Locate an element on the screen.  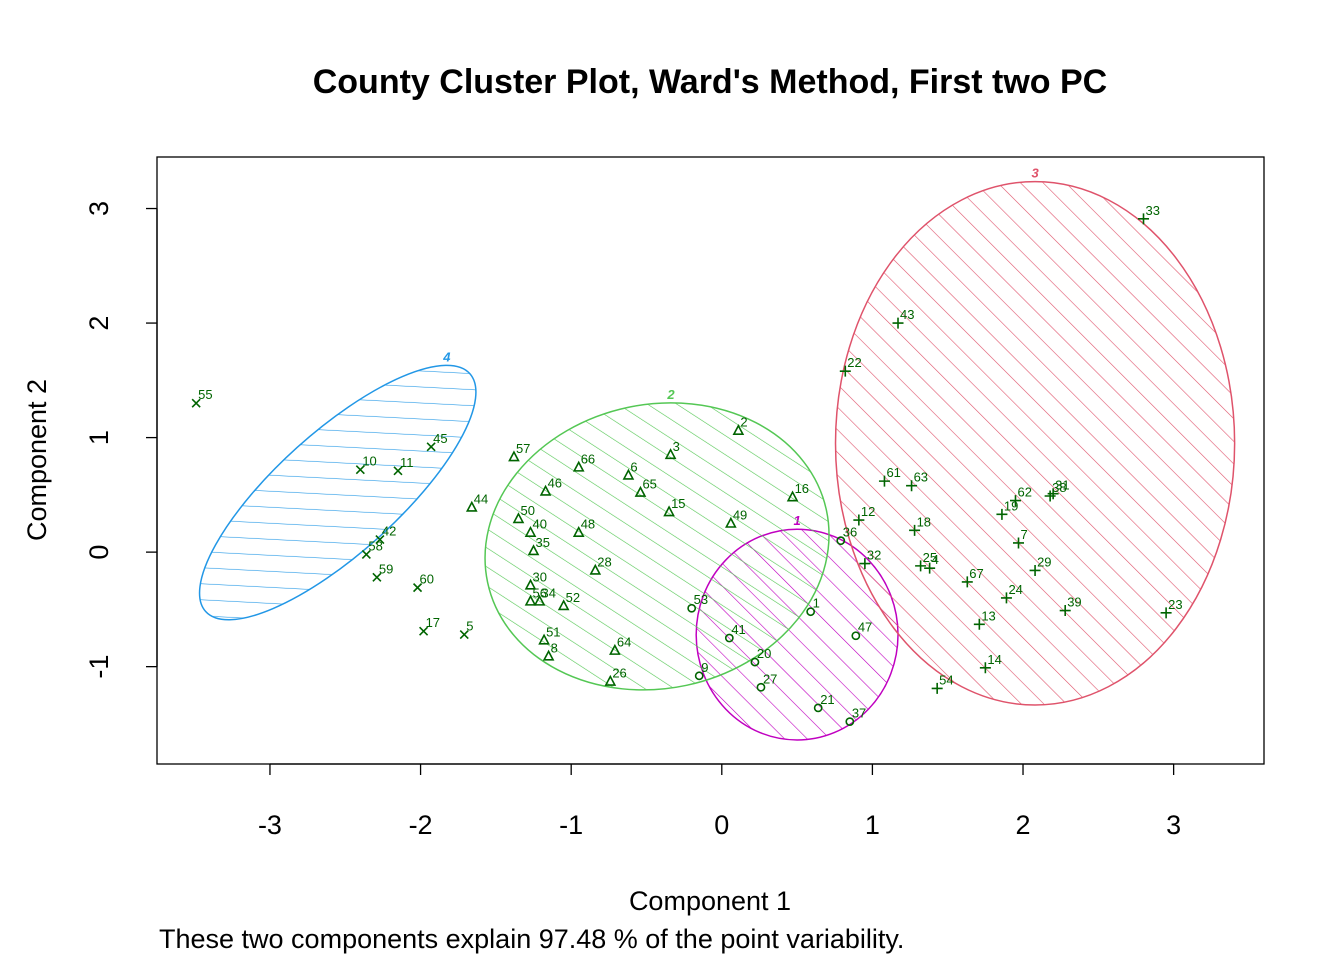
data-point-15: 15 is located at coordinates (674, 506).